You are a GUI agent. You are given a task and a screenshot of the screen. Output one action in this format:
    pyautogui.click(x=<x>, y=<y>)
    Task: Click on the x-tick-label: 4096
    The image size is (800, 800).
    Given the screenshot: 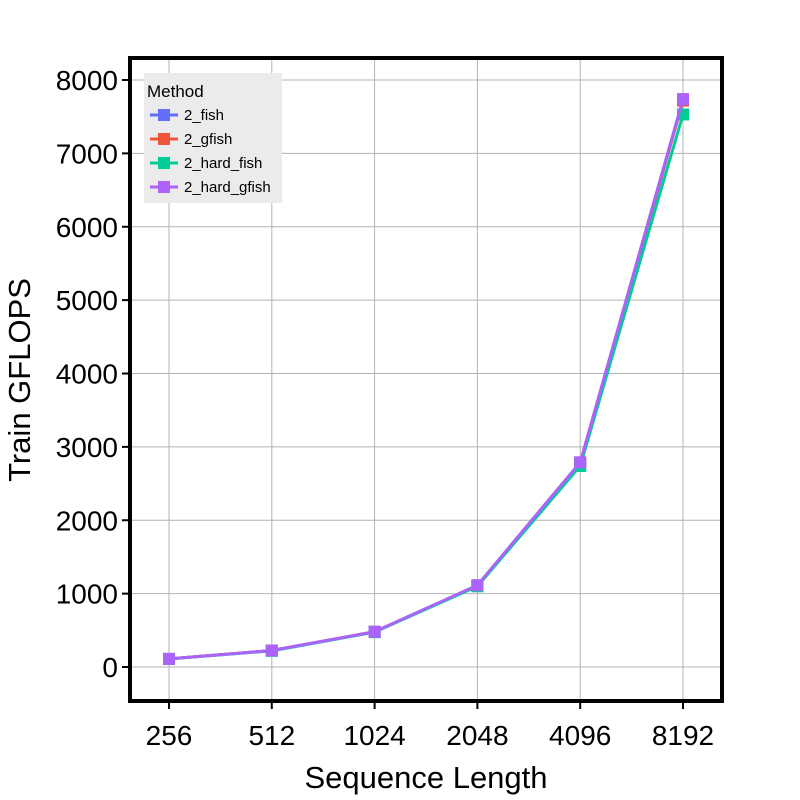 What is the action you would take?
    pyautogui.click(x=580, y=735)
    